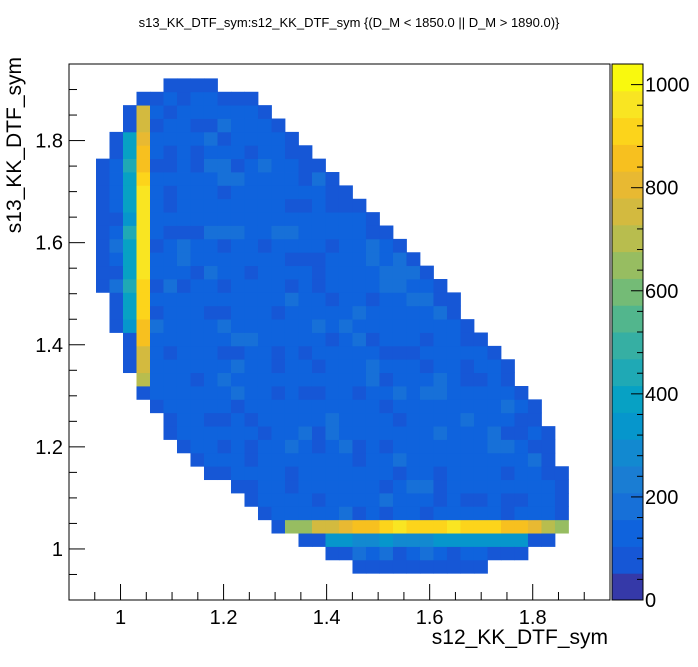 The width and height of the screenshot is (698, 667). What do you see at coordinates (49, 142) in the screenshot?
I see `y-tick-label: 1.8` at bounding box center [49, 142].